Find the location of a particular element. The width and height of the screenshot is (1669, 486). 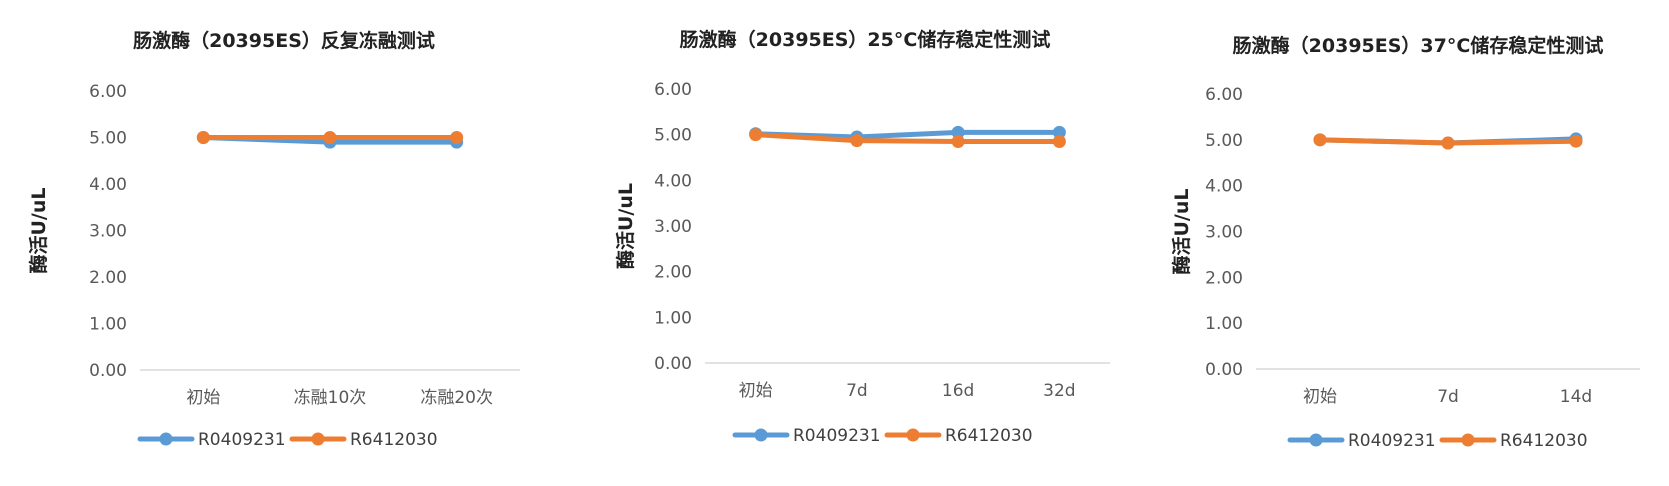

x-tick-label: 16d is located at coordinates (958, 391).